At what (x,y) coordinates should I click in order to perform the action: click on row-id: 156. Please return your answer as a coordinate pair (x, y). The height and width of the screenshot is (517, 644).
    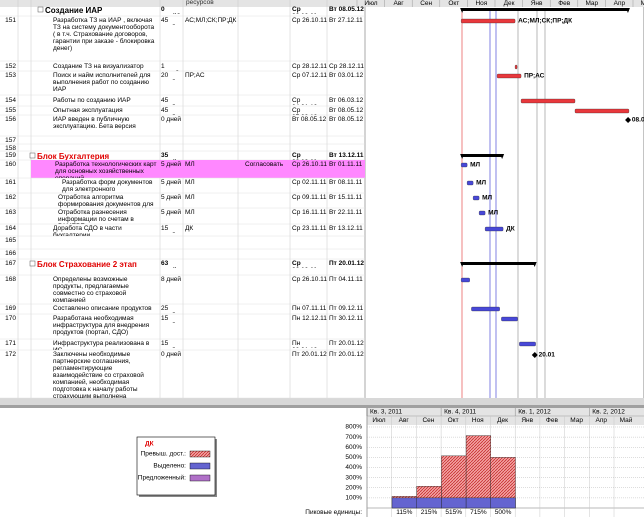
    Looking at the image, I should click on (10, 119).